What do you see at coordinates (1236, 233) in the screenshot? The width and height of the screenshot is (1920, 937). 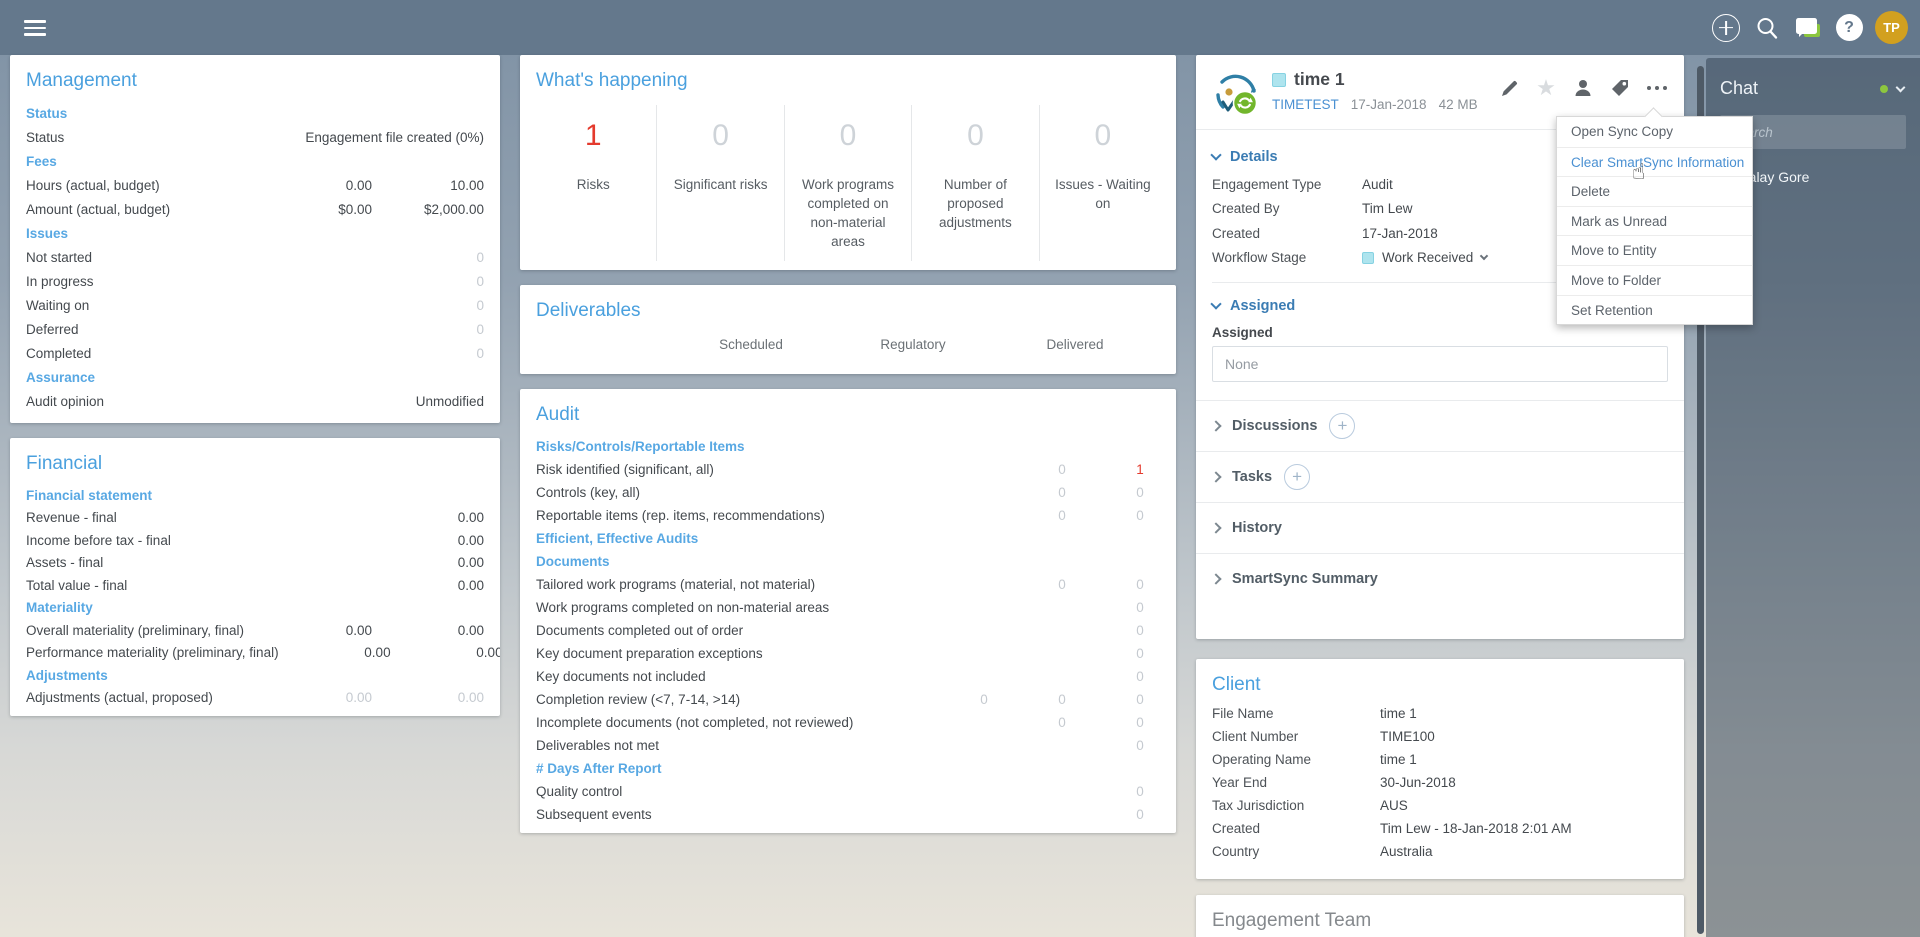 I see `details-label: Created` at bounding box center [1236, 233].